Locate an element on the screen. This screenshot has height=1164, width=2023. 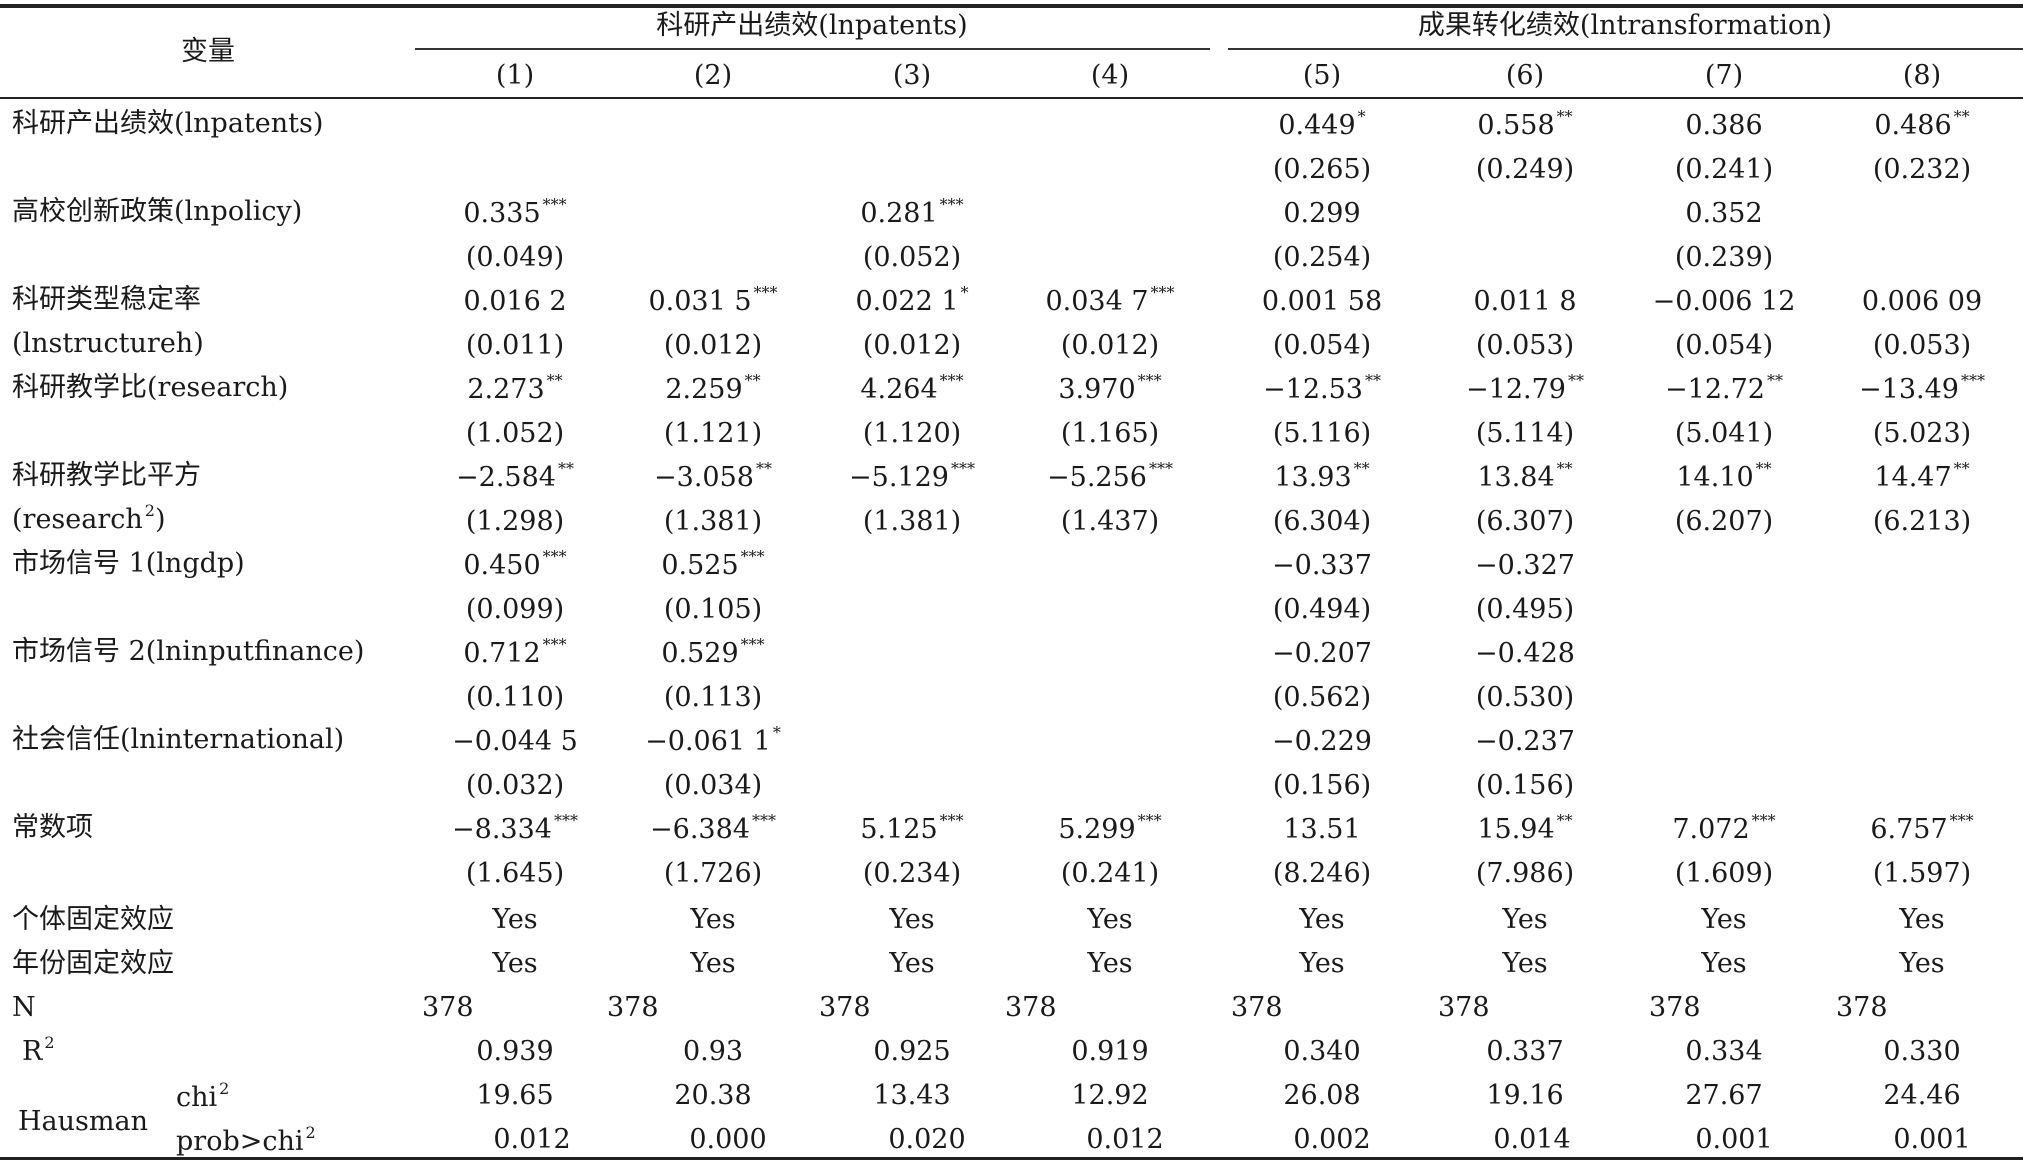
fixed-effect-label: 个体固定效应 is located at coordinates (93, 919).